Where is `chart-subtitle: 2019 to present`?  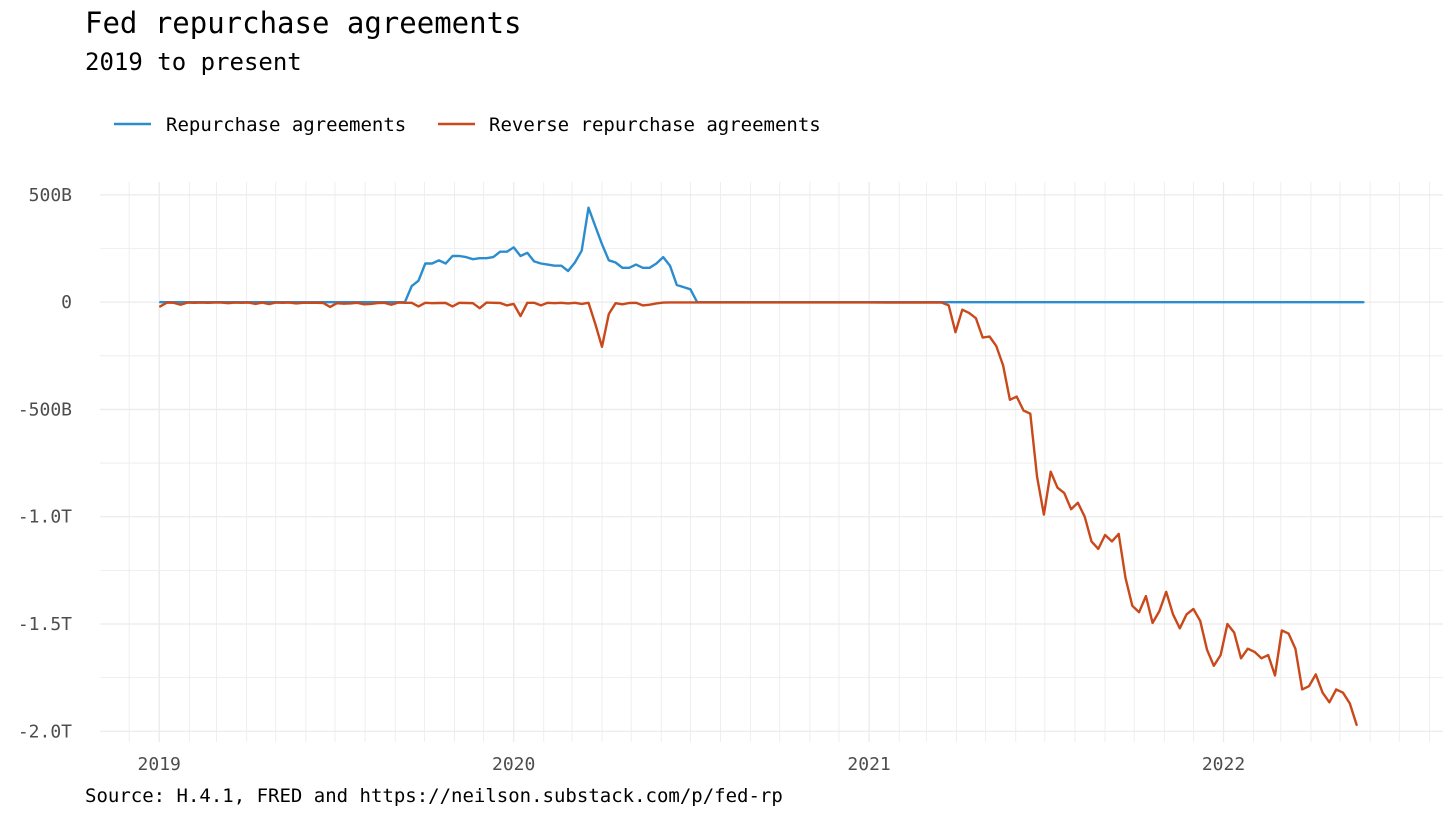 chart-subtitle: 2019 to present is located at coordinates (193, 62).